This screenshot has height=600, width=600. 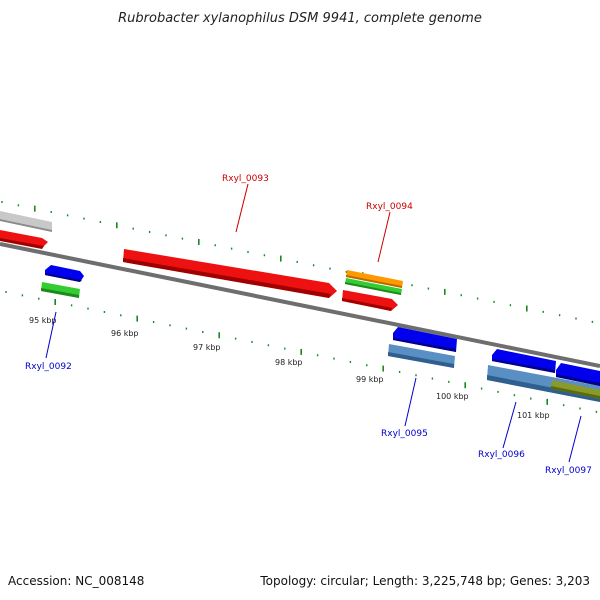 I want to click on gene-label-rxyl-0093: Rxyl_0093, so click(x=245, y=179).